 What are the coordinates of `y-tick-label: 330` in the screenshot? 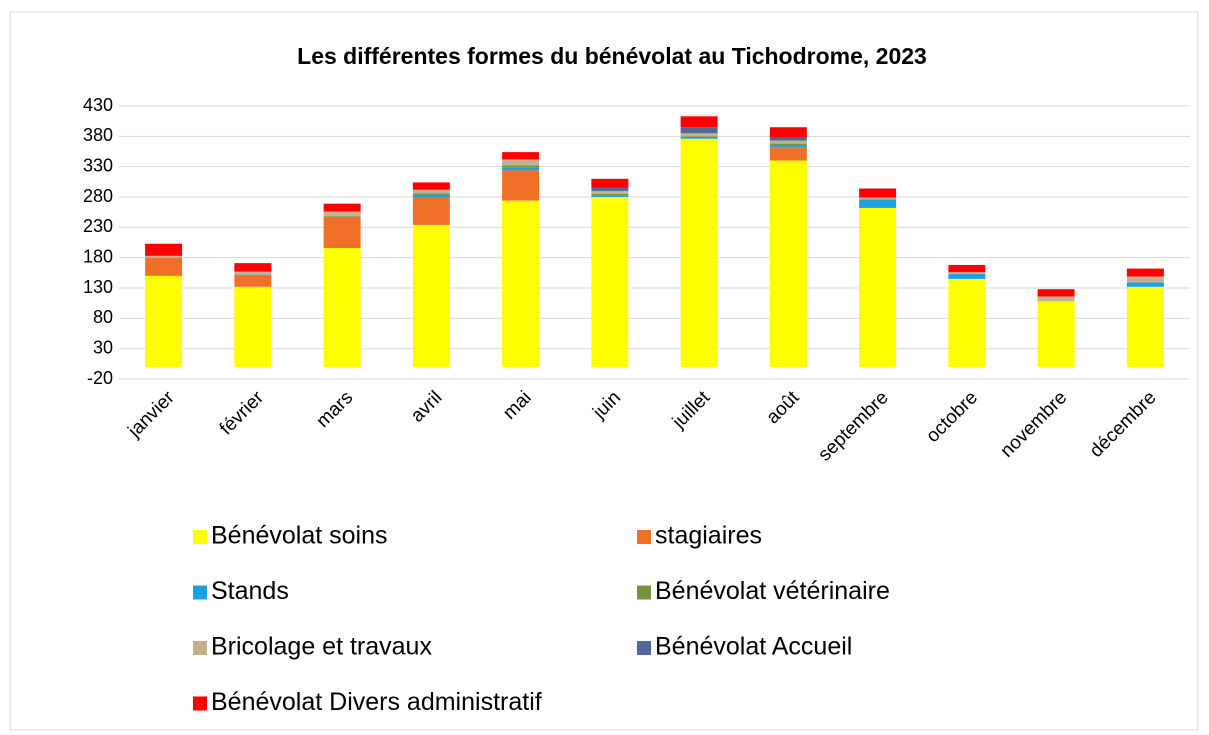 It's located at (98, 165).